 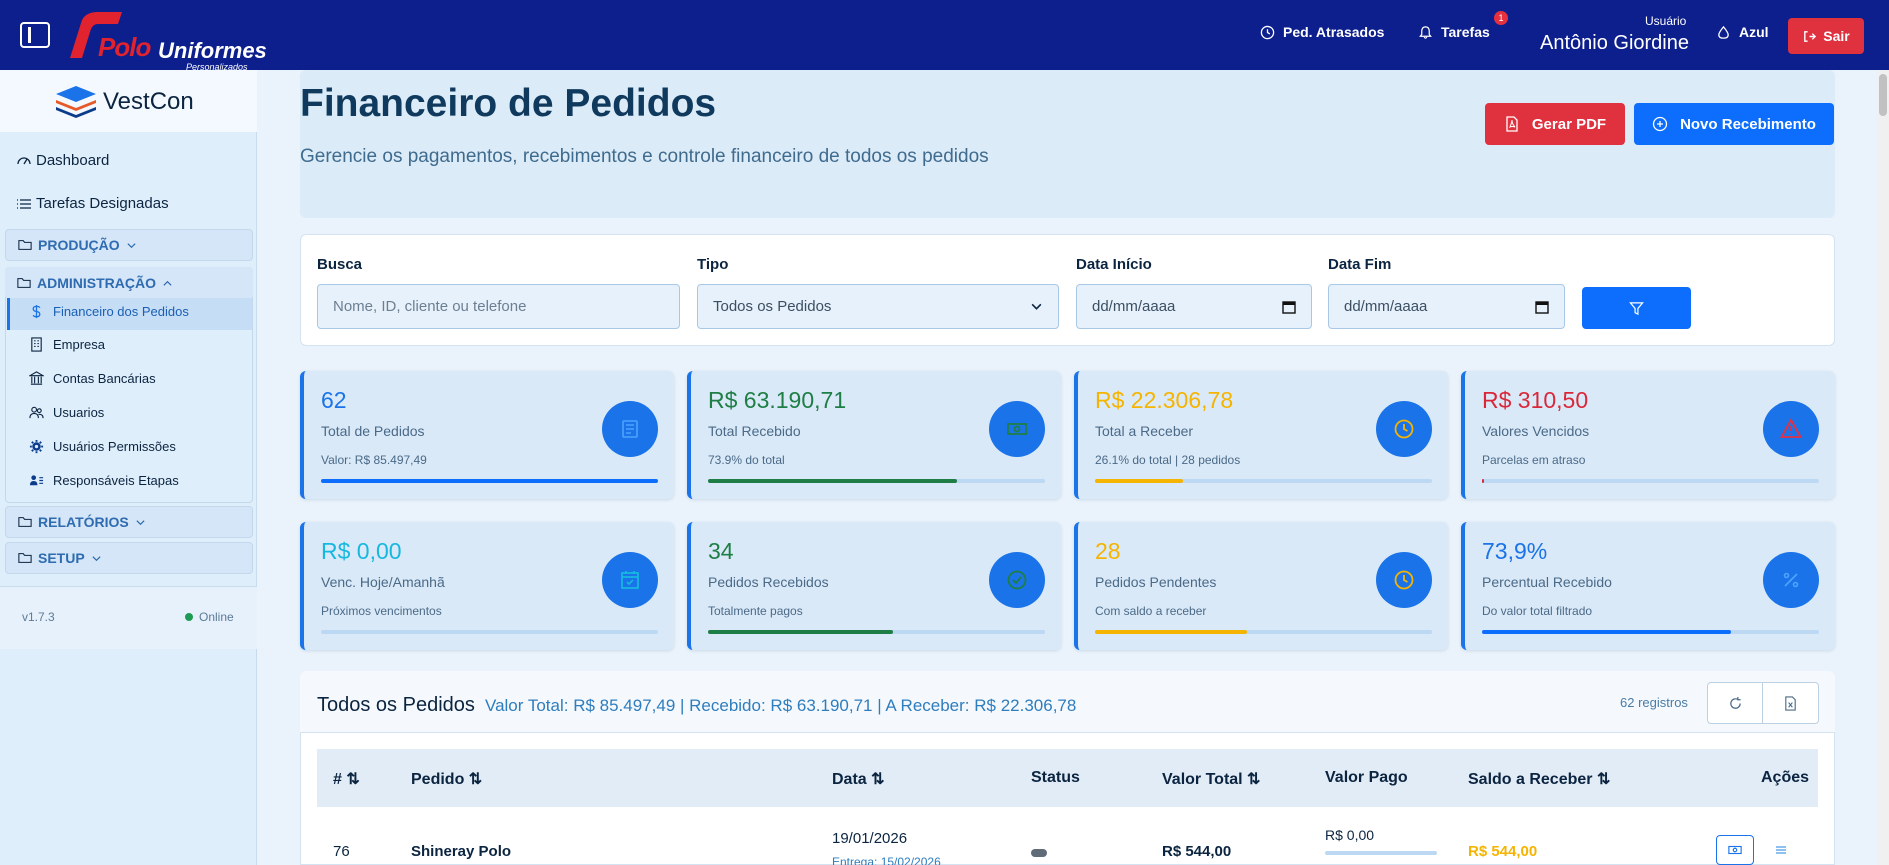 I want to click on refresh-button, so click(x=1735, y=703).